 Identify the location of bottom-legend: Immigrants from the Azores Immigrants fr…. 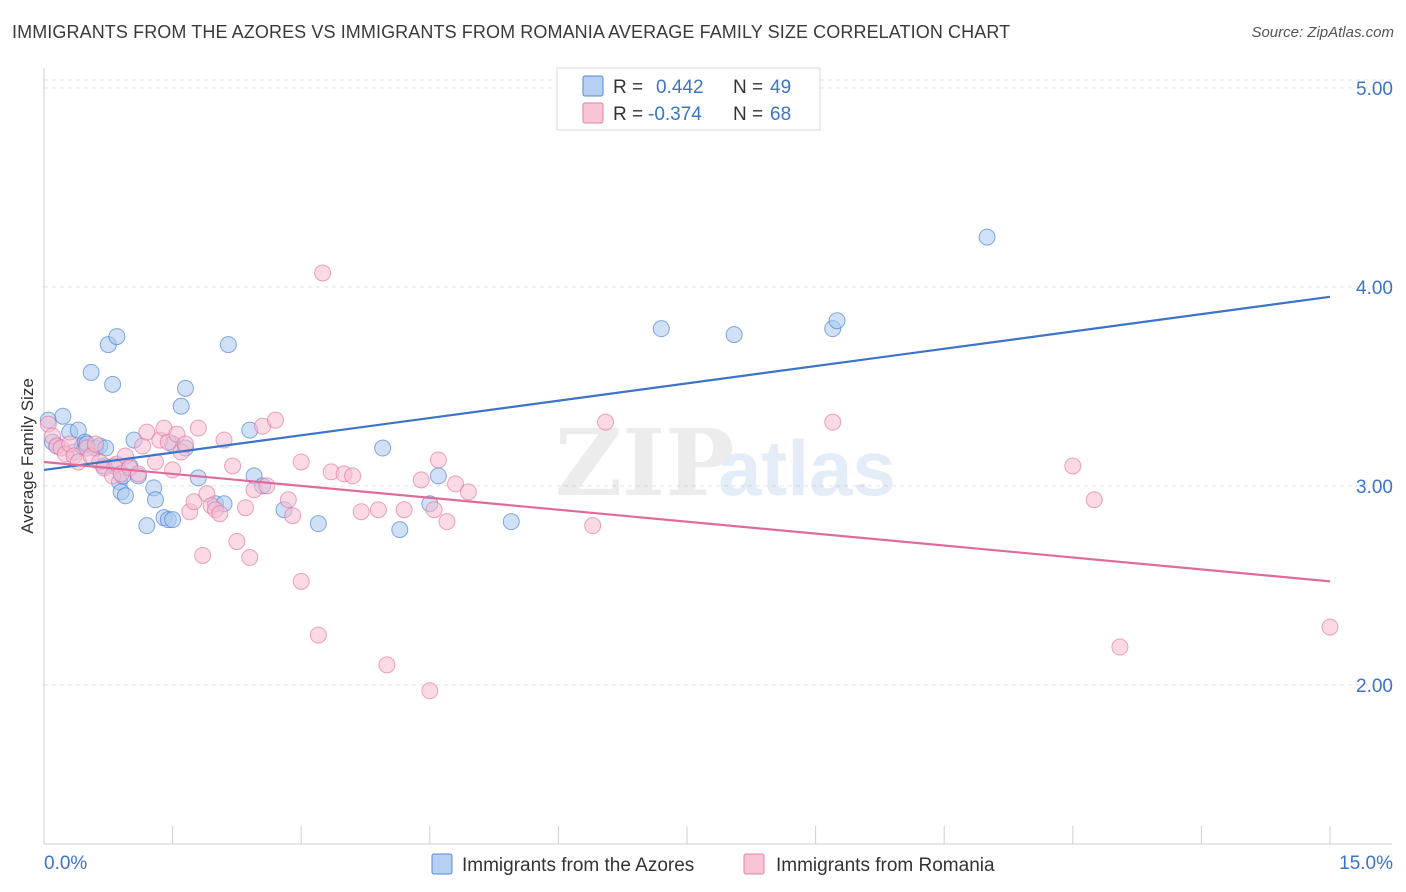
(713, 864).